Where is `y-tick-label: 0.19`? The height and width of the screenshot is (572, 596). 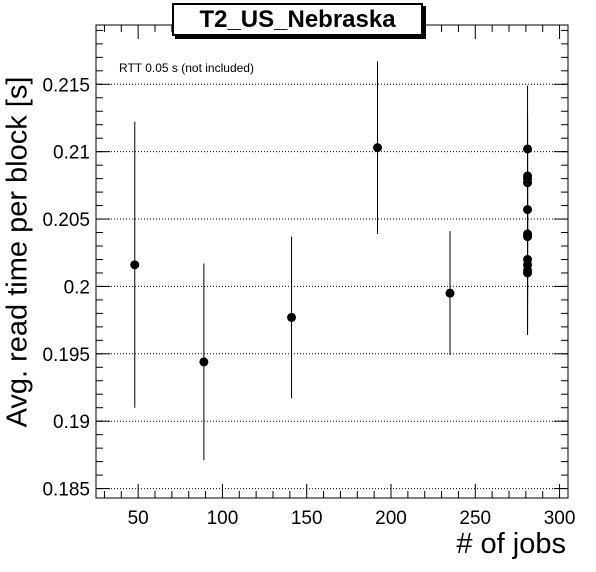 y-tick-label: 0.19 is located at coordinates (71, 422).